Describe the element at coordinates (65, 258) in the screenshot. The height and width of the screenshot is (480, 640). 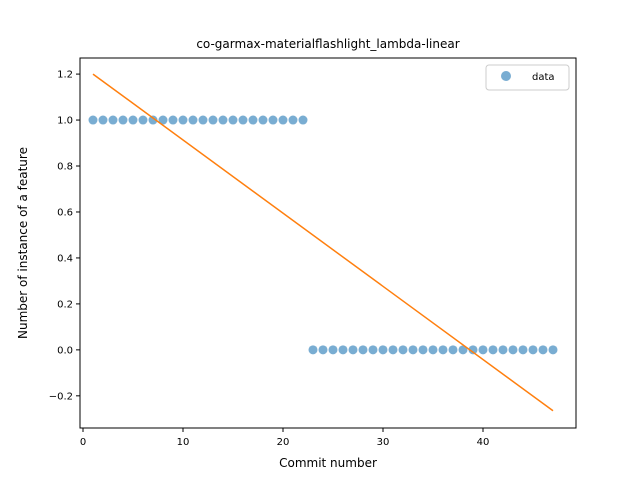
I see `y-tick-label: 0.4` at that location.